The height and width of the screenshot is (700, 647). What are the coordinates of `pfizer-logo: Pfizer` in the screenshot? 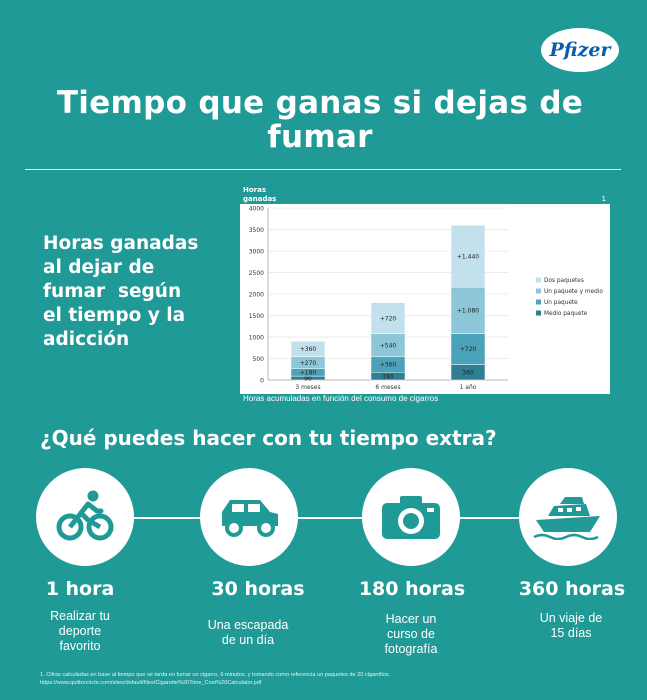 It's located at (580, 50).